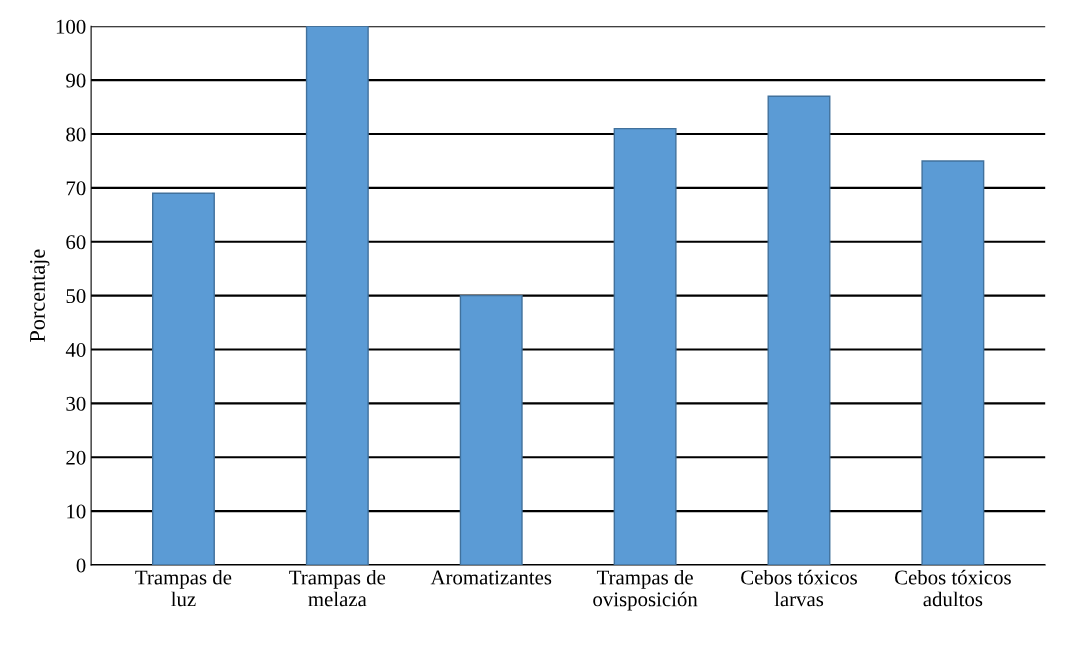 This screenshot has width=1072, height=657. I want to click on y-axis-title: Porcentaje, so click(40, 295).